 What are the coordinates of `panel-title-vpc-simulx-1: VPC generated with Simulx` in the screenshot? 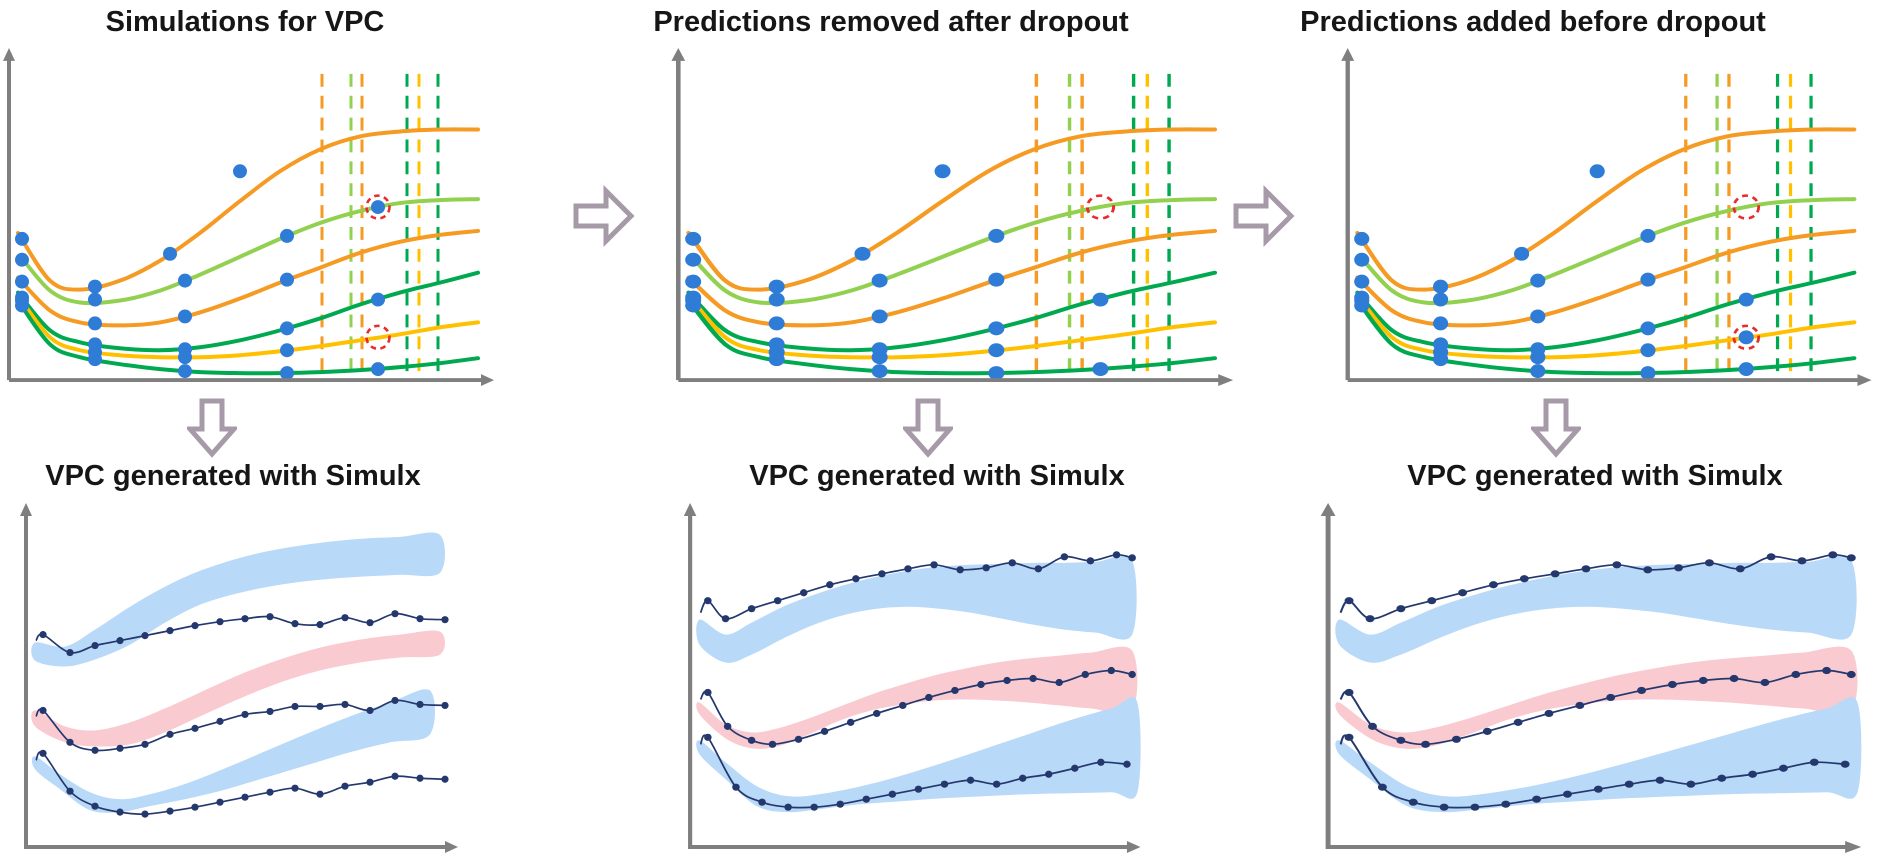 It's located at (233, 476).